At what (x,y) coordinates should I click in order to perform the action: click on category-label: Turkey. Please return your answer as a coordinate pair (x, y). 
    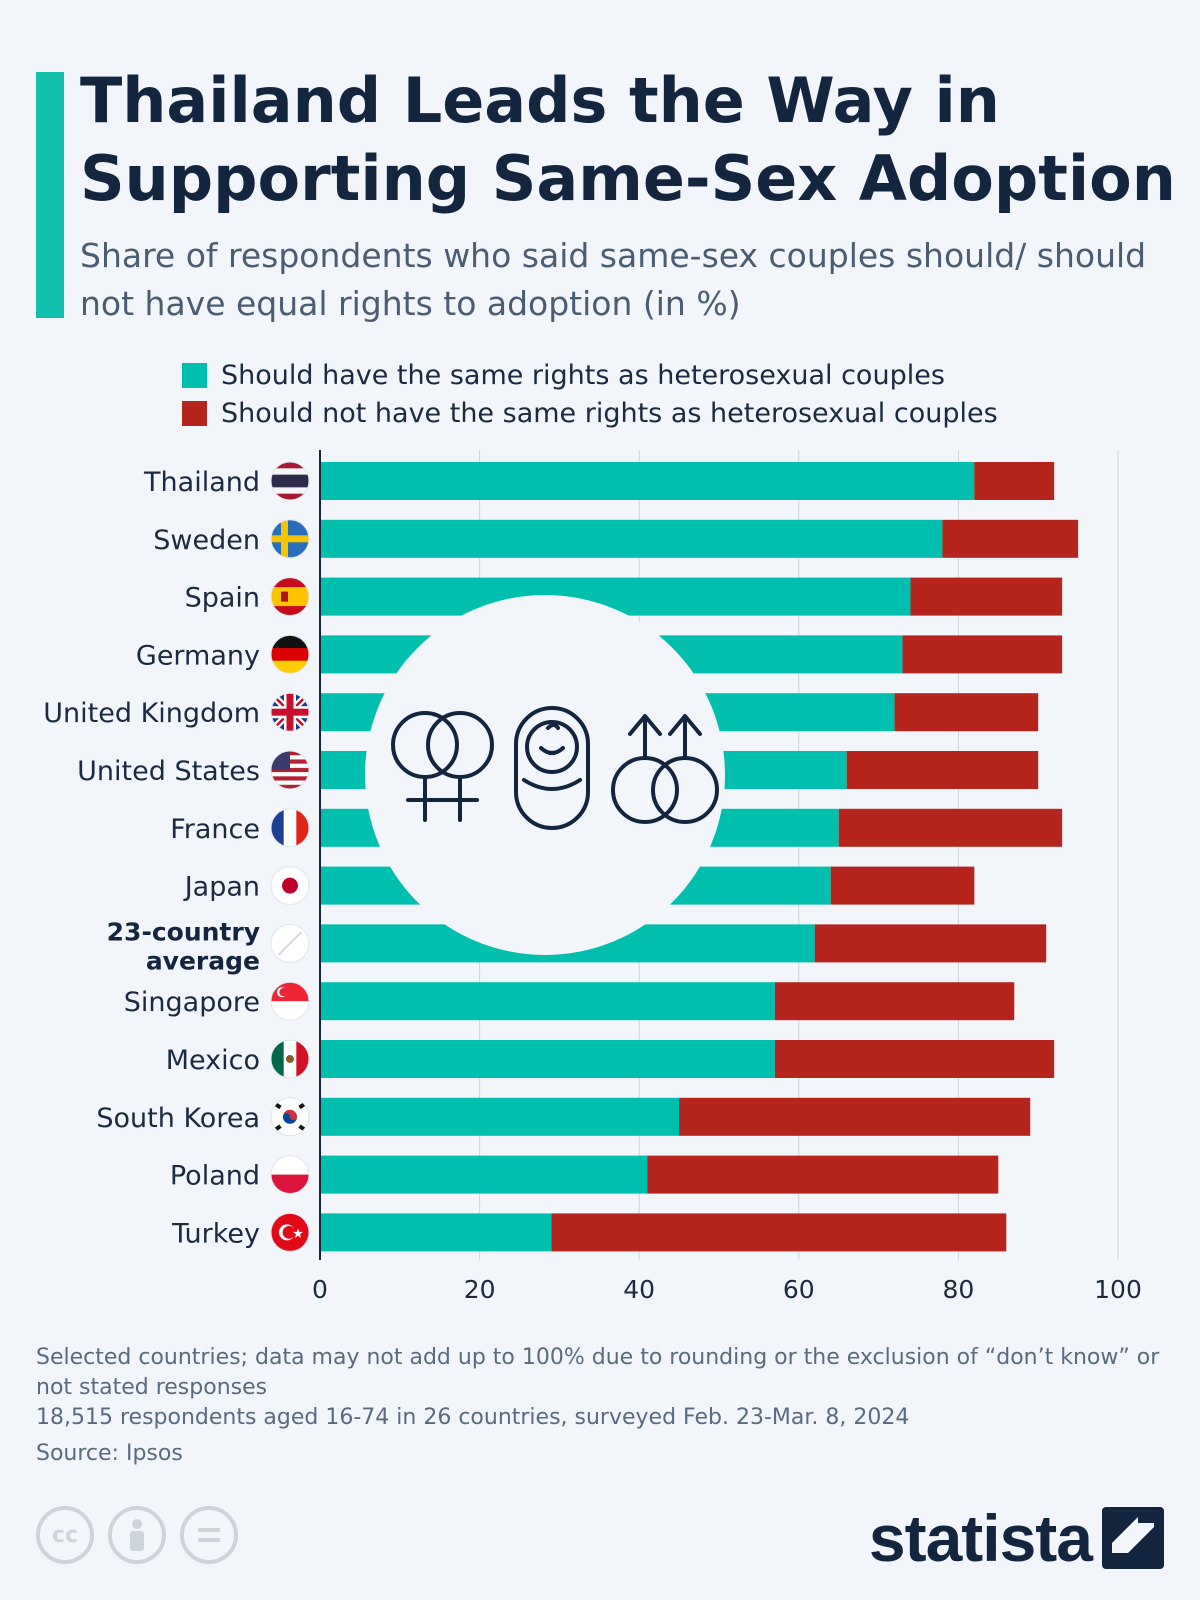
    Looking at the image, I should click on (215, 1233).